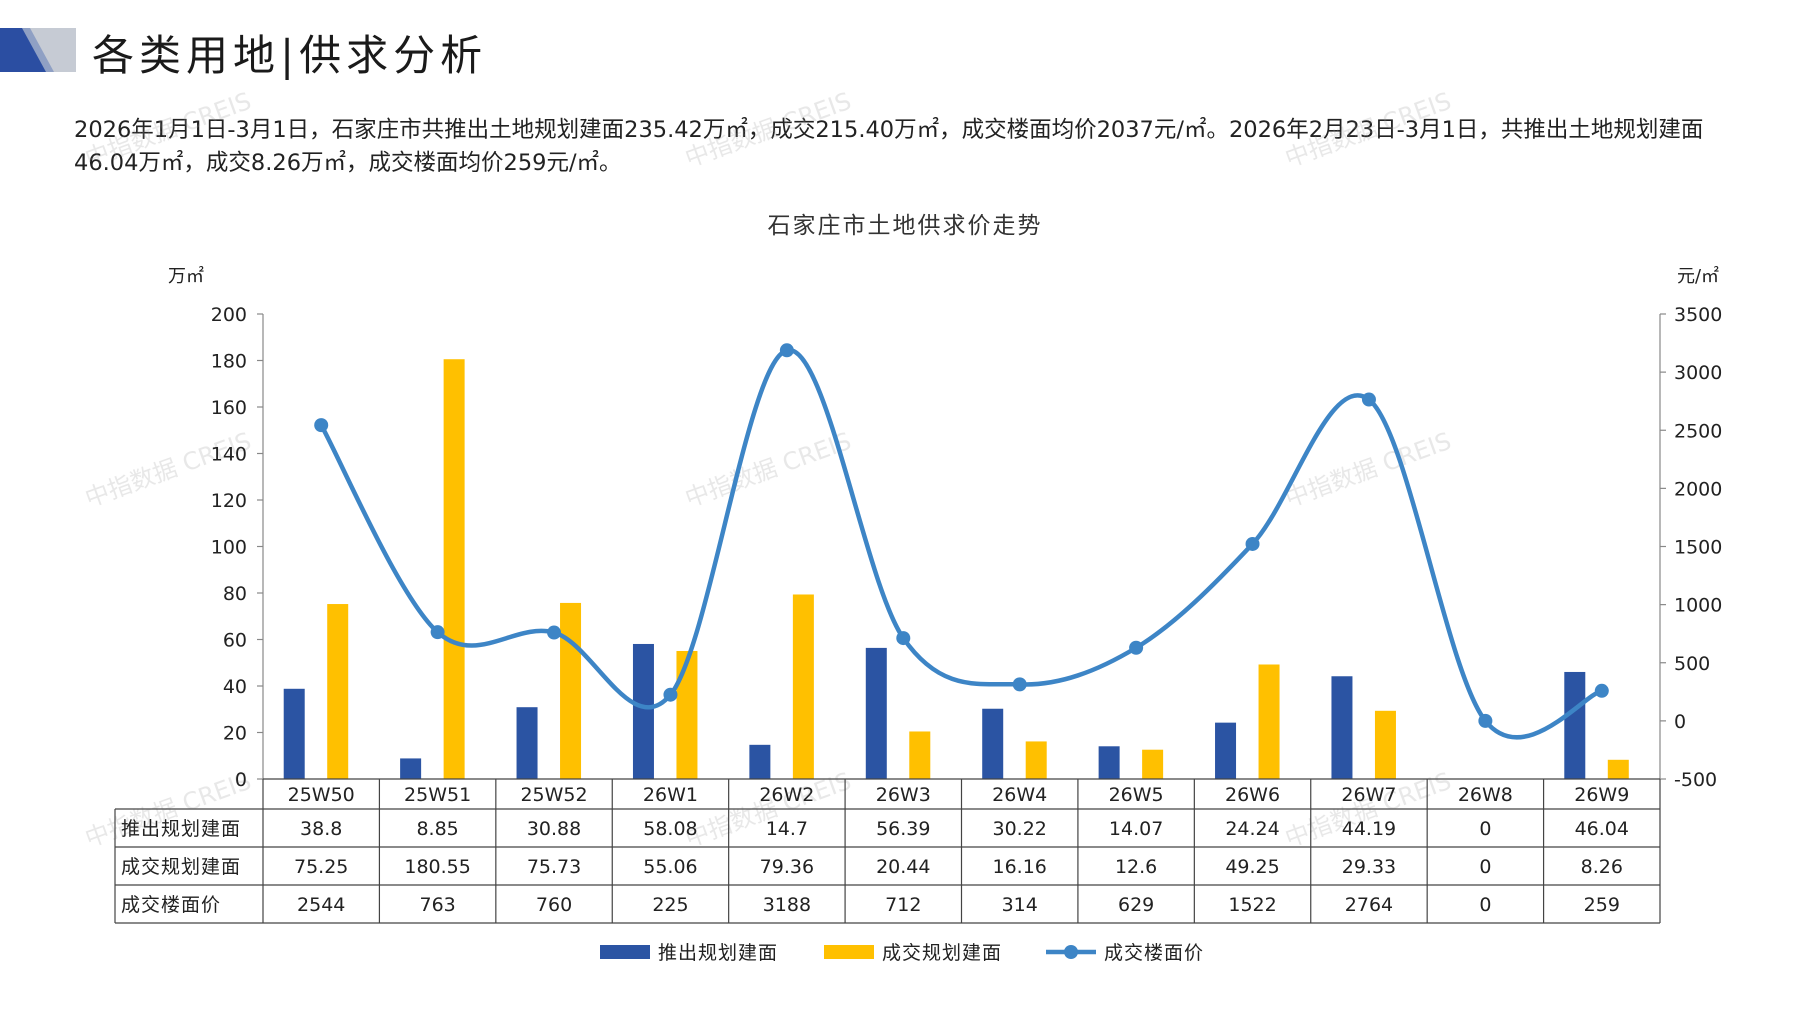  What do you see at coordinates (1698, 431) in the screenshot?
I see `right-tick-label: 2500` at bounding box center [1698, 431].